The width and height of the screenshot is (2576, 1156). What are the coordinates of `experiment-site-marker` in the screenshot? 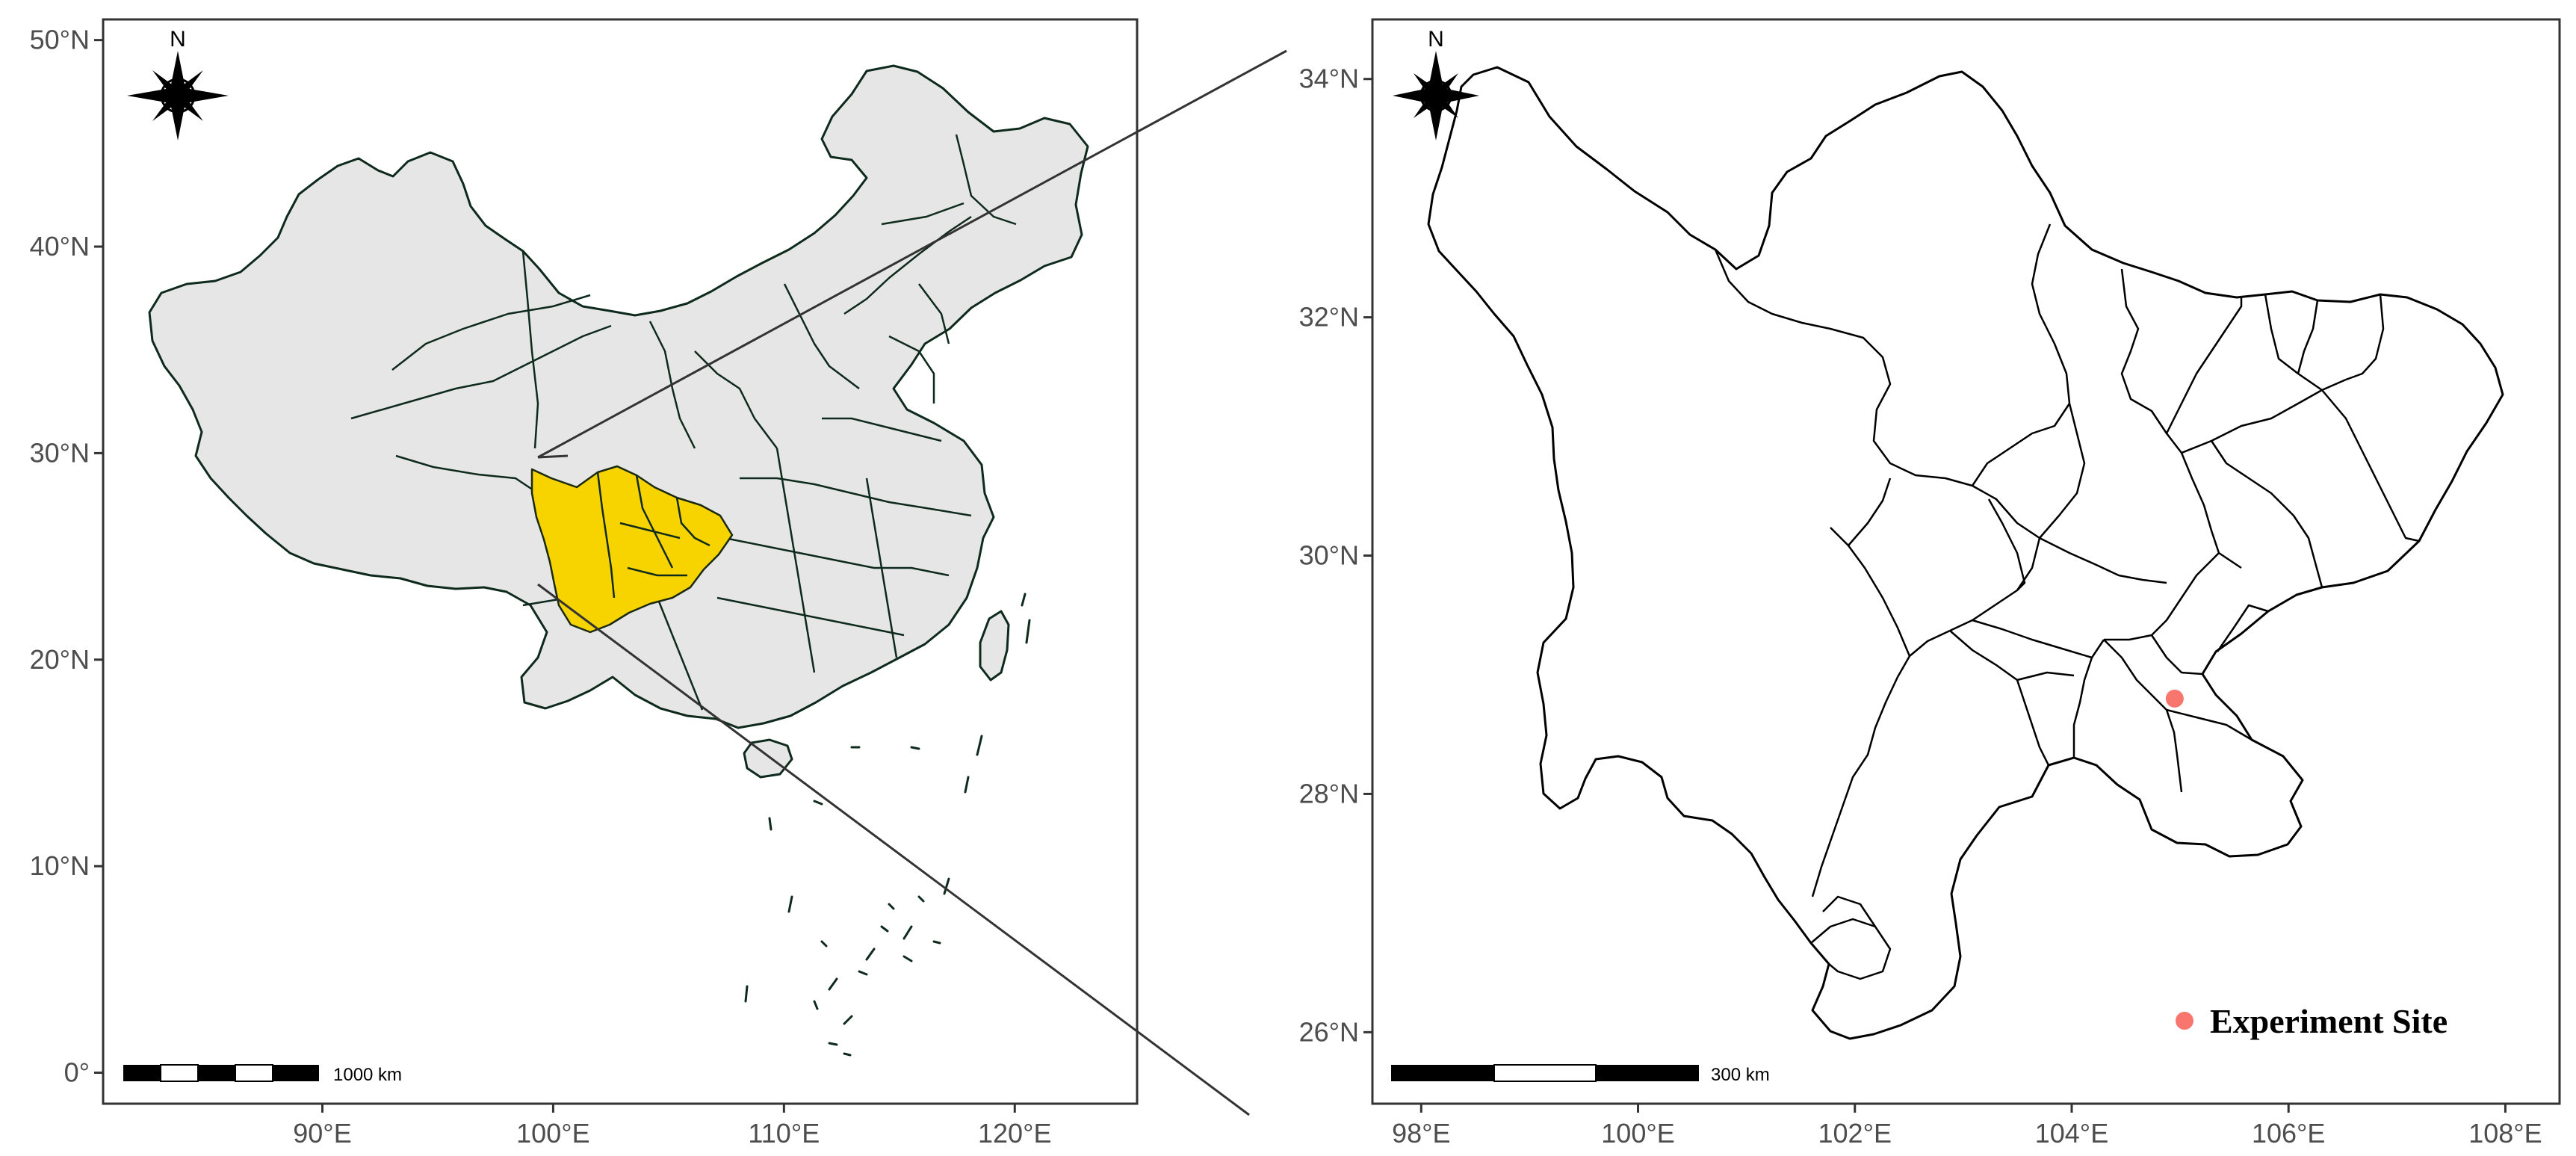 It's located at (2174, 698).